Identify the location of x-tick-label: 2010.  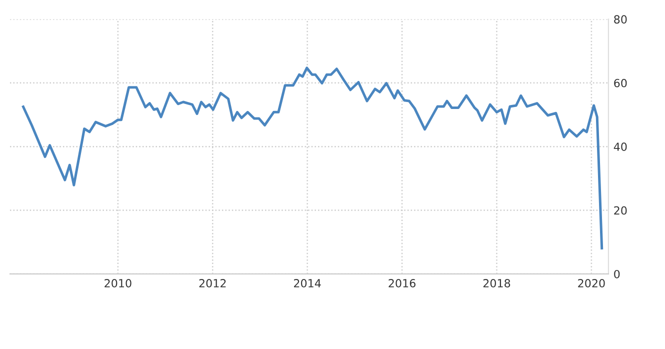
(118, 283).